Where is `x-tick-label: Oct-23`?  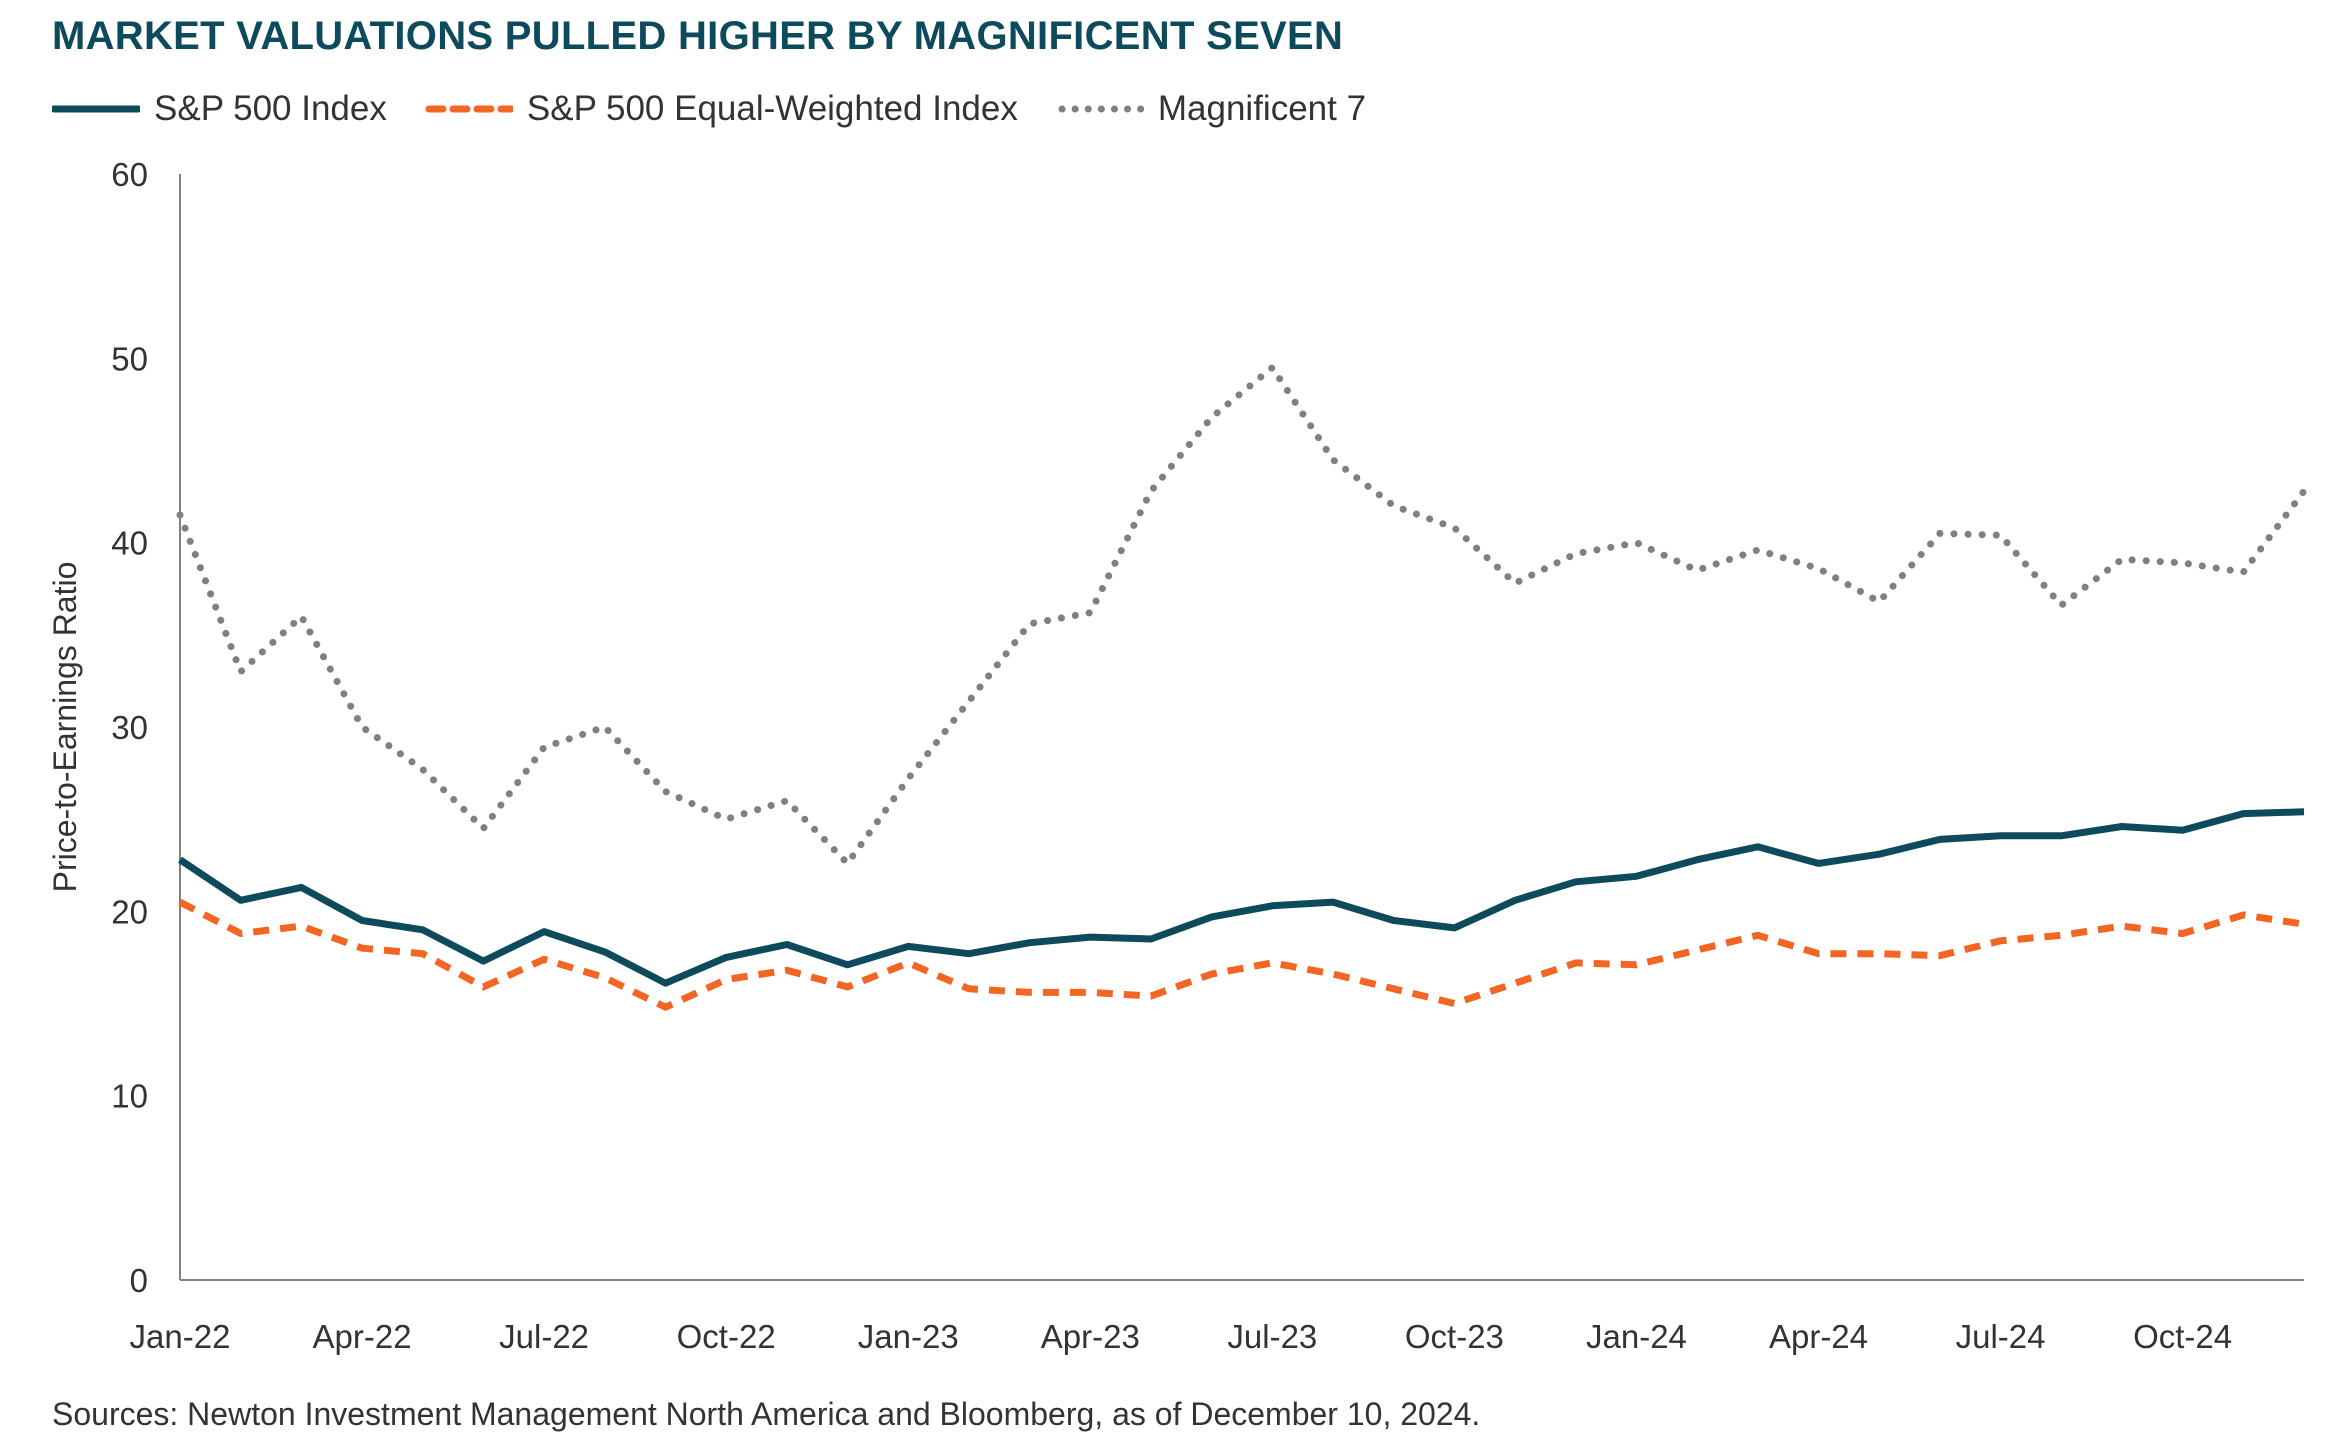 x-tick-label: Oct-23 is located at coordinates (1454, 1336).